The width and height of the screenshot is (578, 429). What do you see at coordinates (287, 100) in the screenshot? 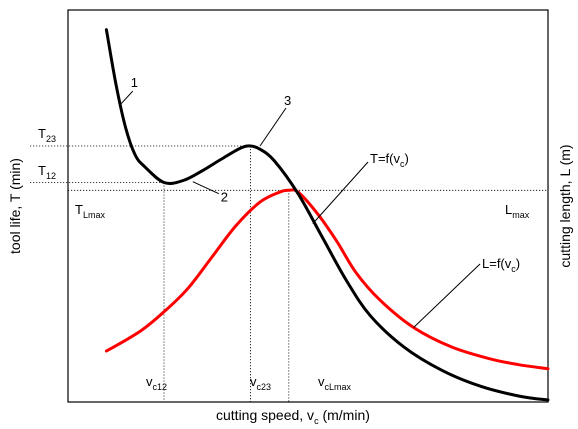
I see `marker-3-label: 3` at bounding box center [287, 100].